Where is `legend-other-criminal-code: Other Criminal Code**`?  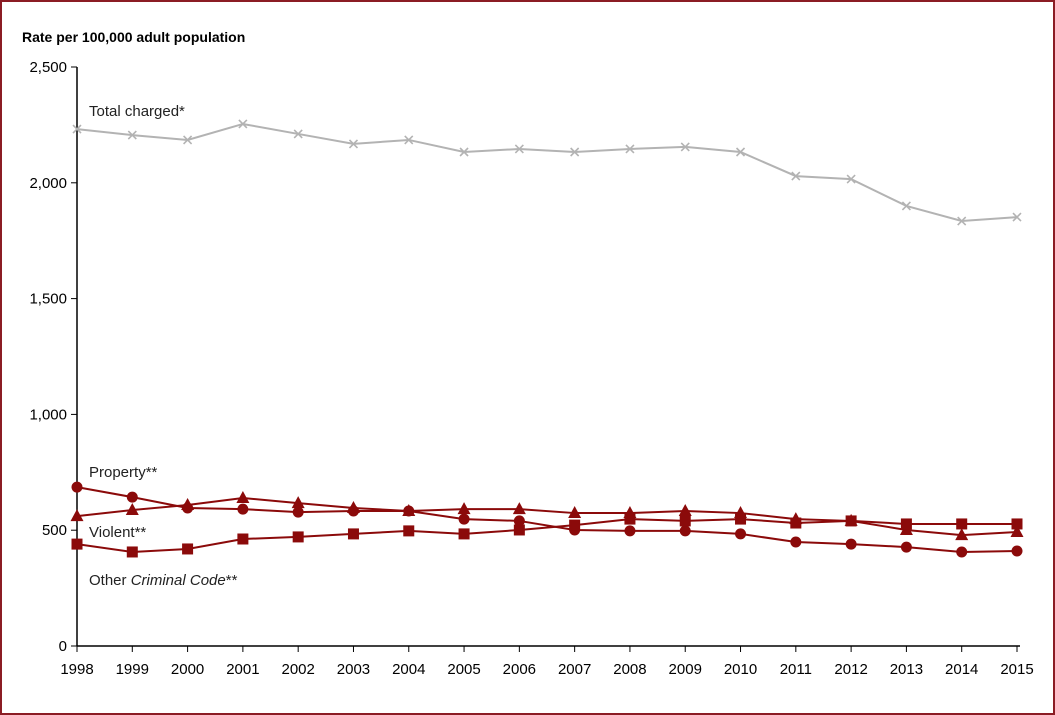 legend-other-criminal-code: Other Criminal Code** is located at coordinates (163, 580).